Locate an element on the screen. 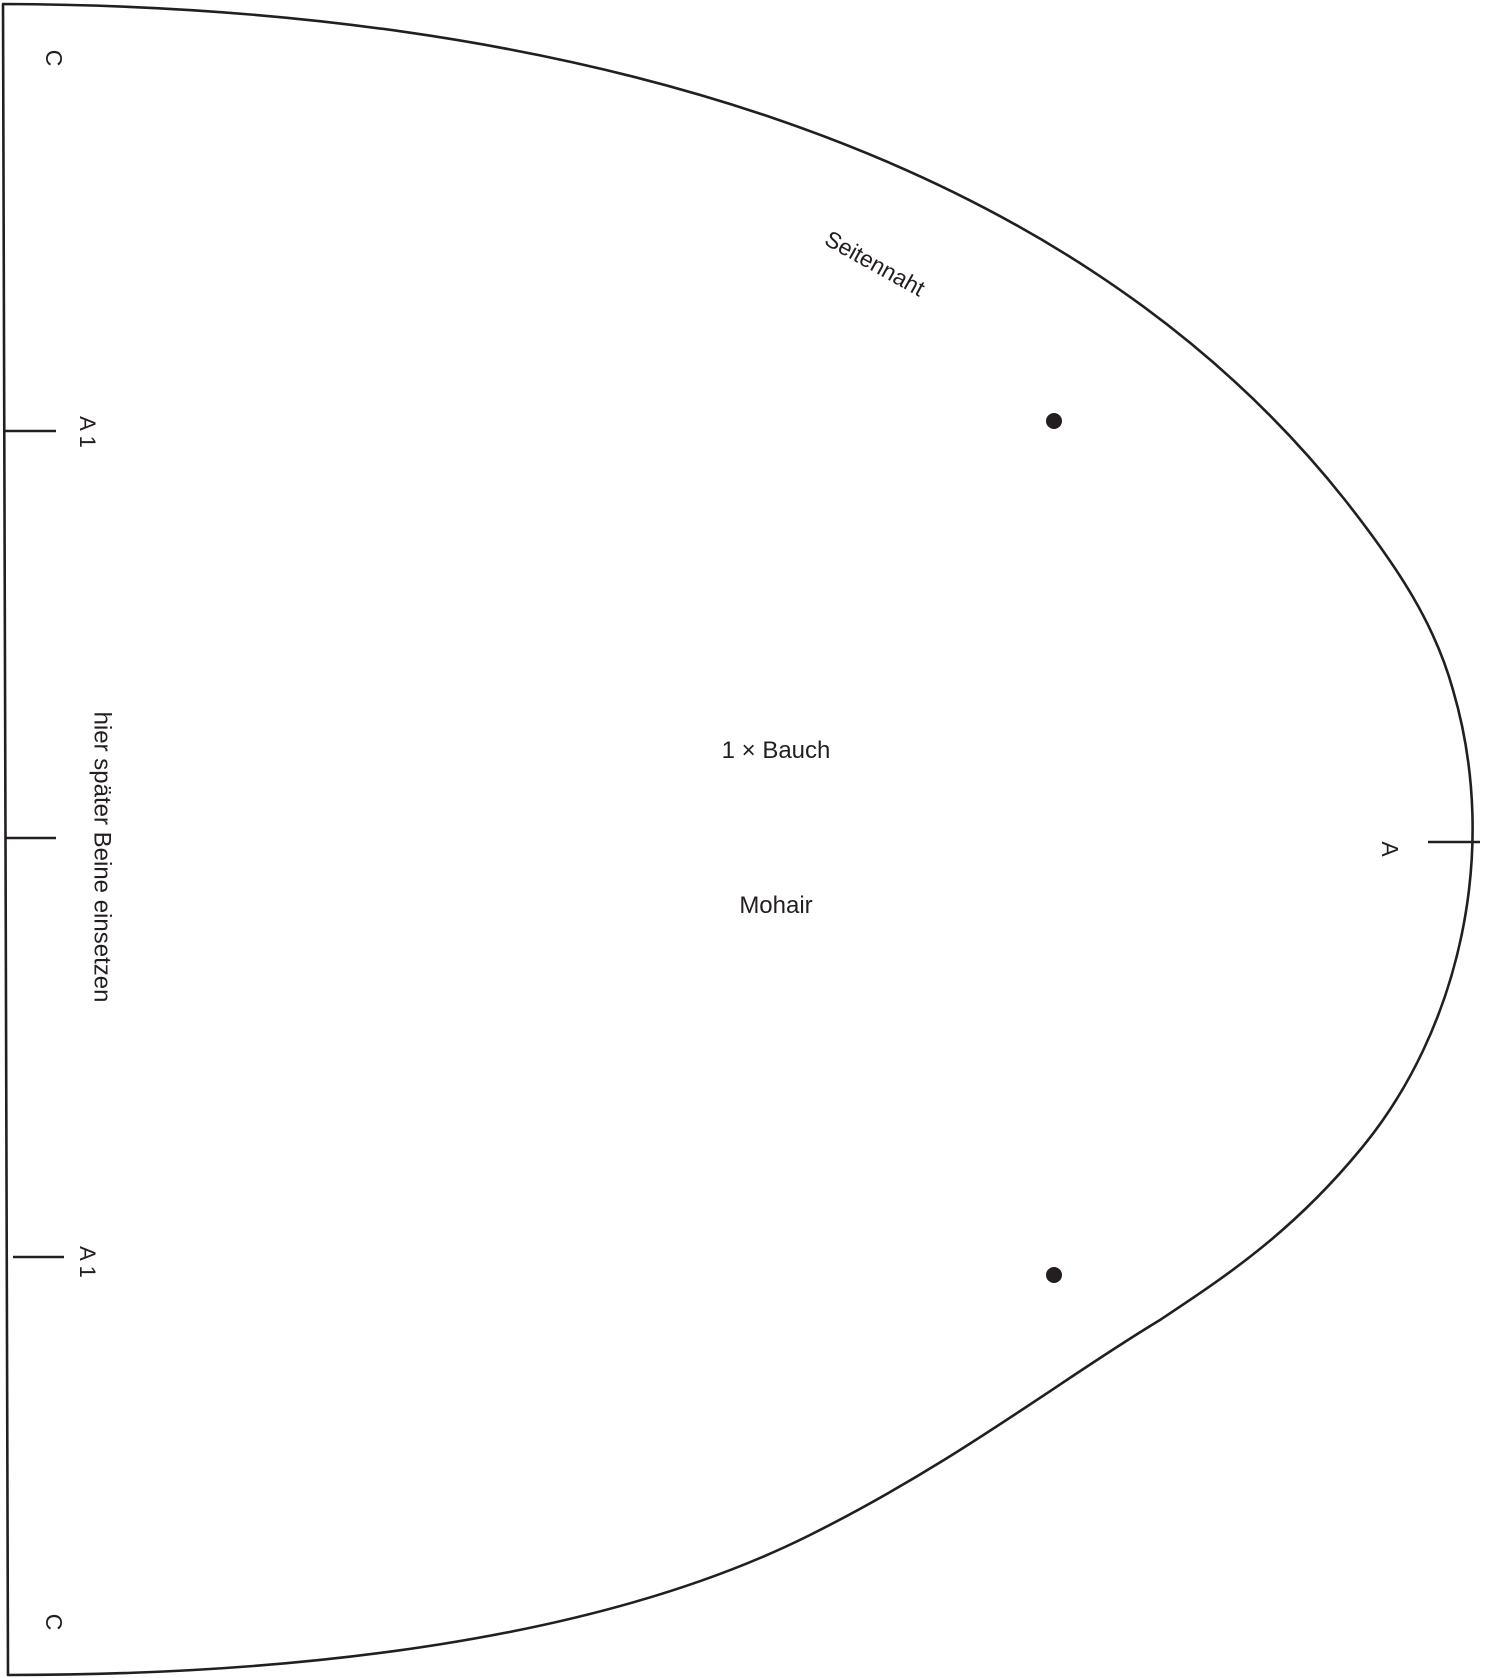 This screenshot has height=1678, width=1485. marker-a-right: A is located at coordinates (1390, 849).